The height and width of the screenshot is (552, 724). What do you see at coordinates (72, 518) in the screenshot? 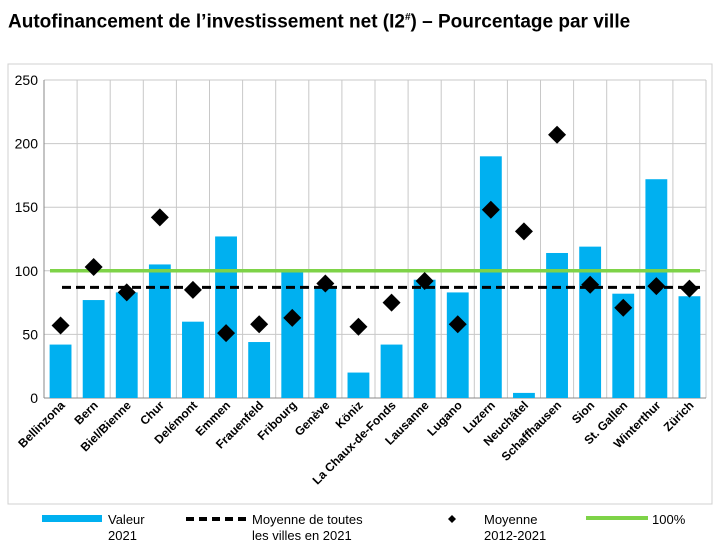
I see `legend-bar-swatch` at bounding box center [72, 518].